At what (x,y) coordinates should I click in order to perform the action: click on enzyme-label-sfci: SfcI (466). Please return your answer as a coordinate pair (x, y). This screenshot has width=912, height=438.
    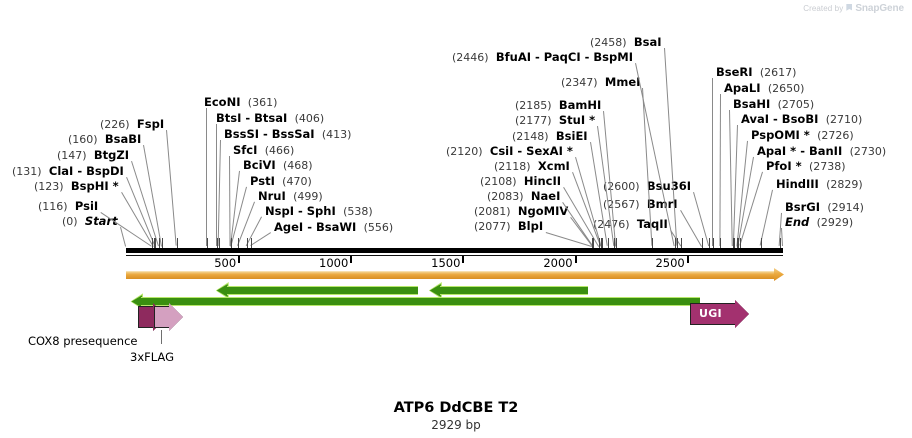
    Looking at the image, I should click on (263, 150).